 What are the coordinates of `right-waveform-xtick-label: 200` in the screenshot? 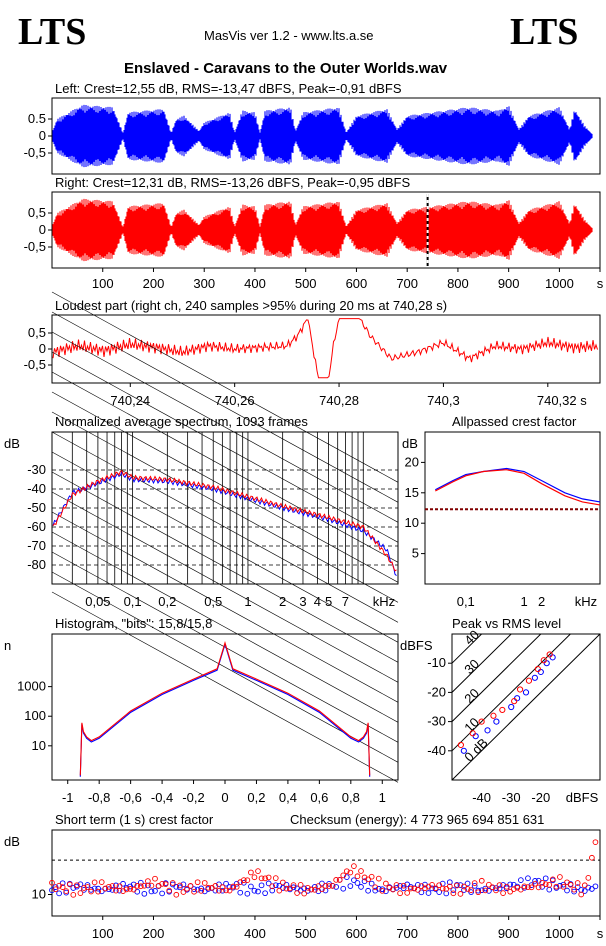 It's located at (154, 283).